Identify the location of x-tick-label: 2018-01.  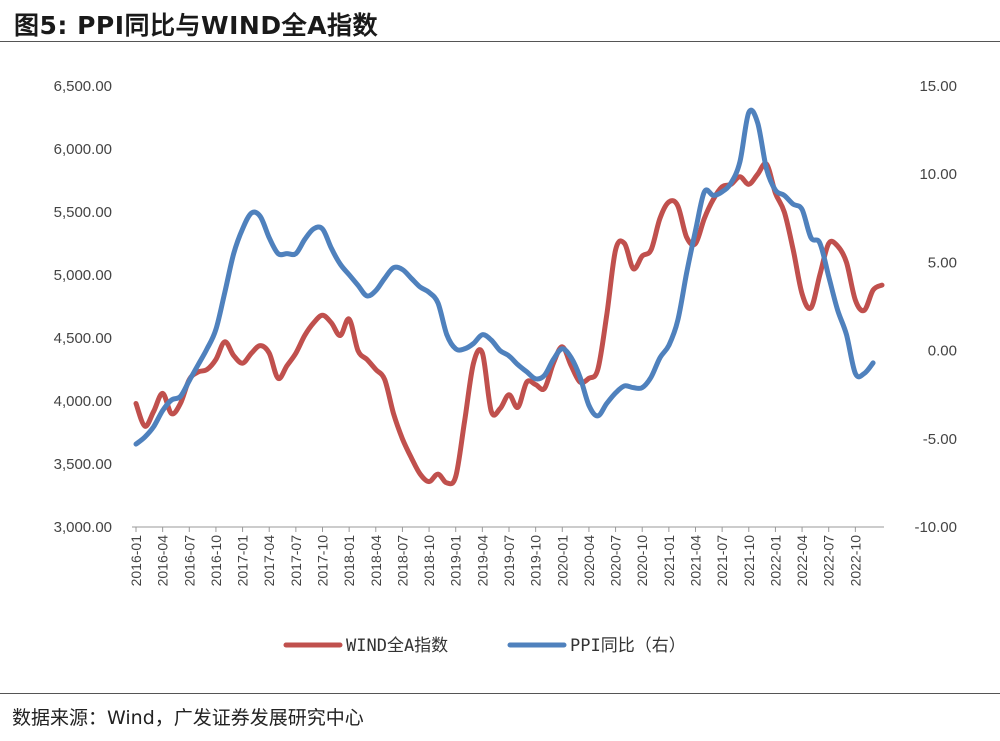
(349, 561).